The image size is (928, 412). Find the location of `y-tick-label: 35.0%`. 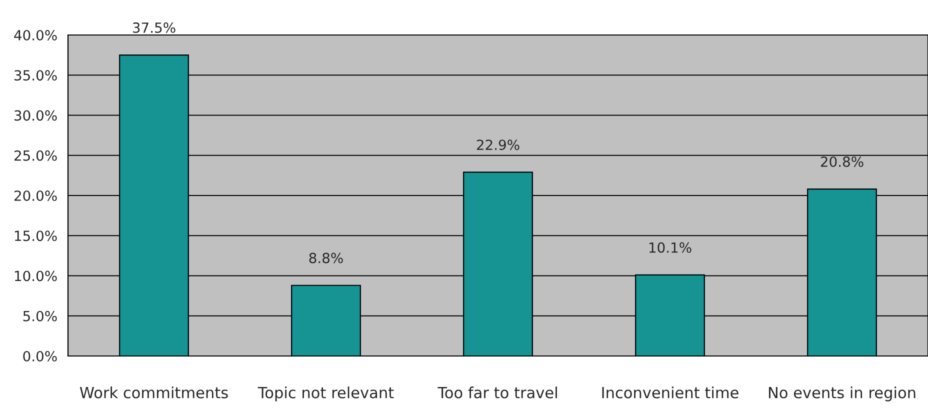

y-tick-label: 35.0% is located at coordinates (35, 75).